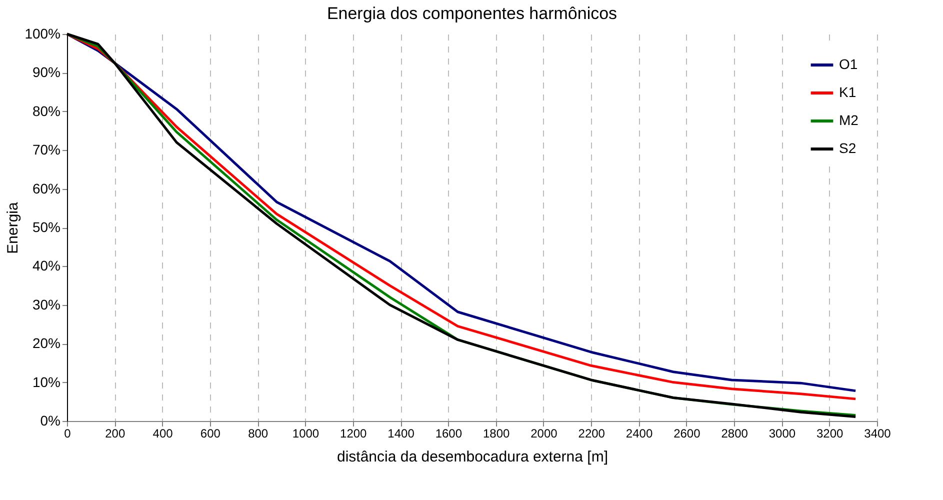  Describe the element at coordinates (46, 343) in the screenshot. I see `y-tick-label: 20%` at that location.